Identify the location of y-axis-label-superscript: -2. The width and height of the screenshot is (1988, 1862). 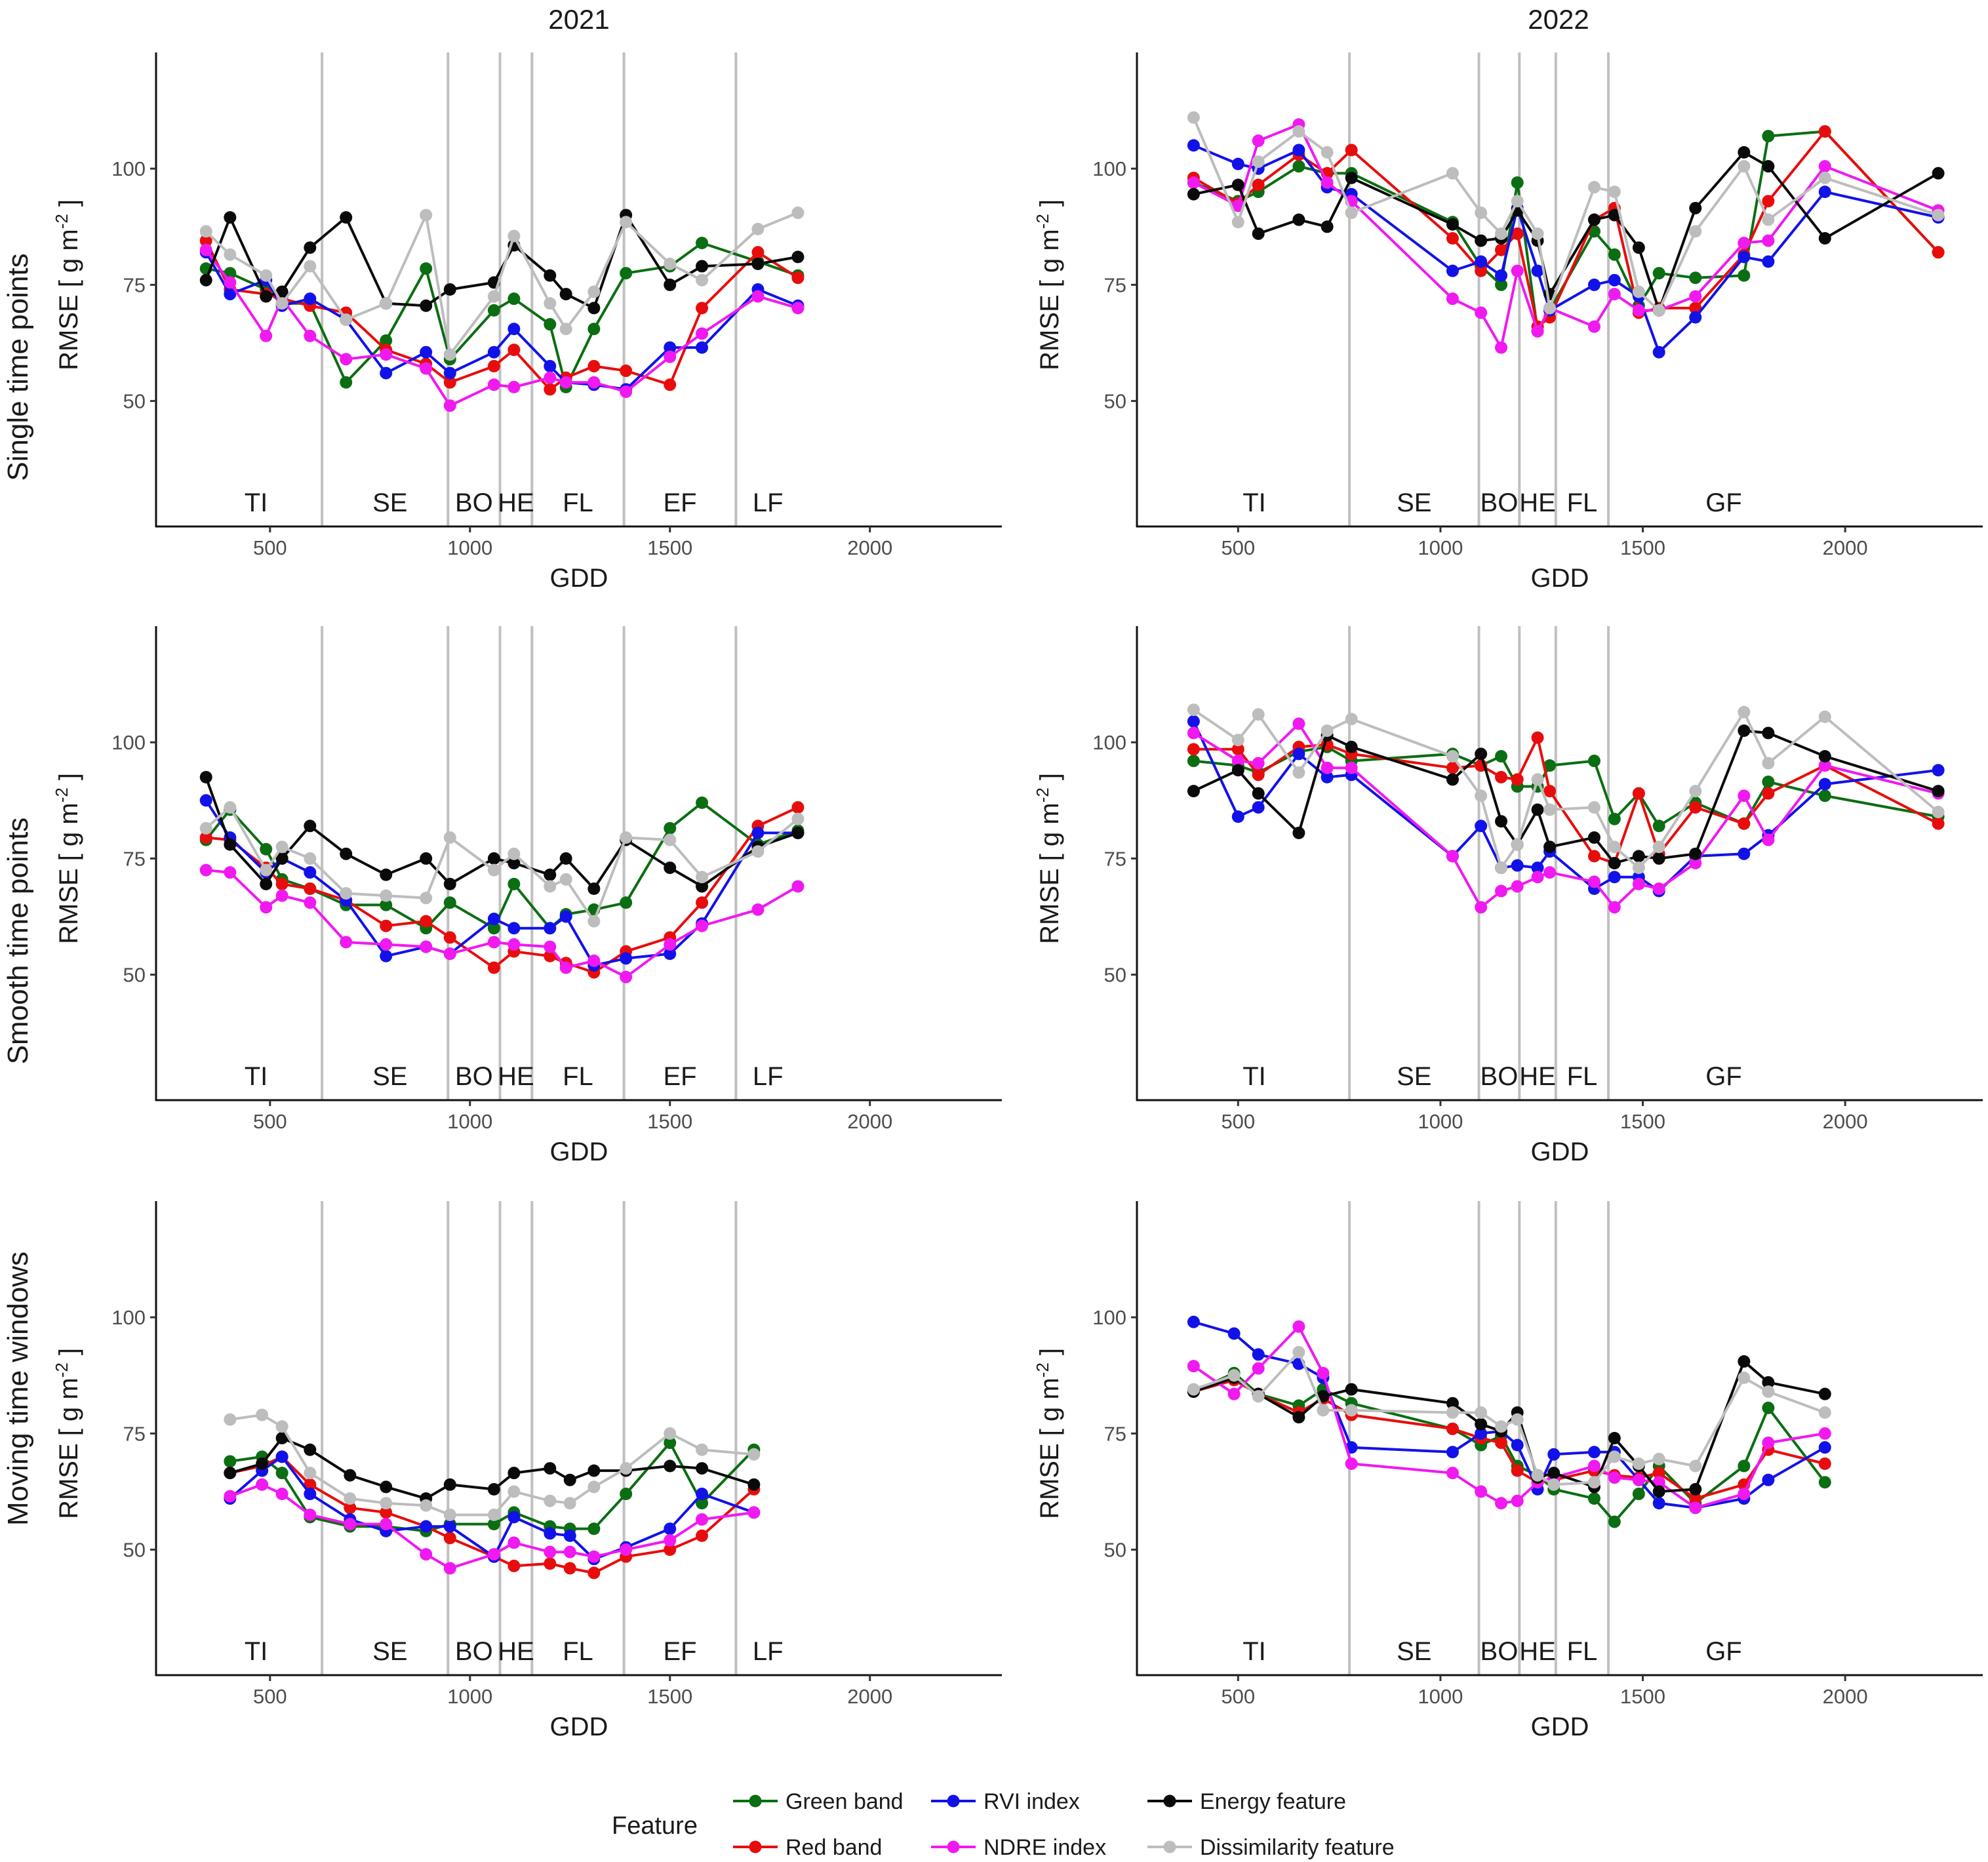
(61, 795).